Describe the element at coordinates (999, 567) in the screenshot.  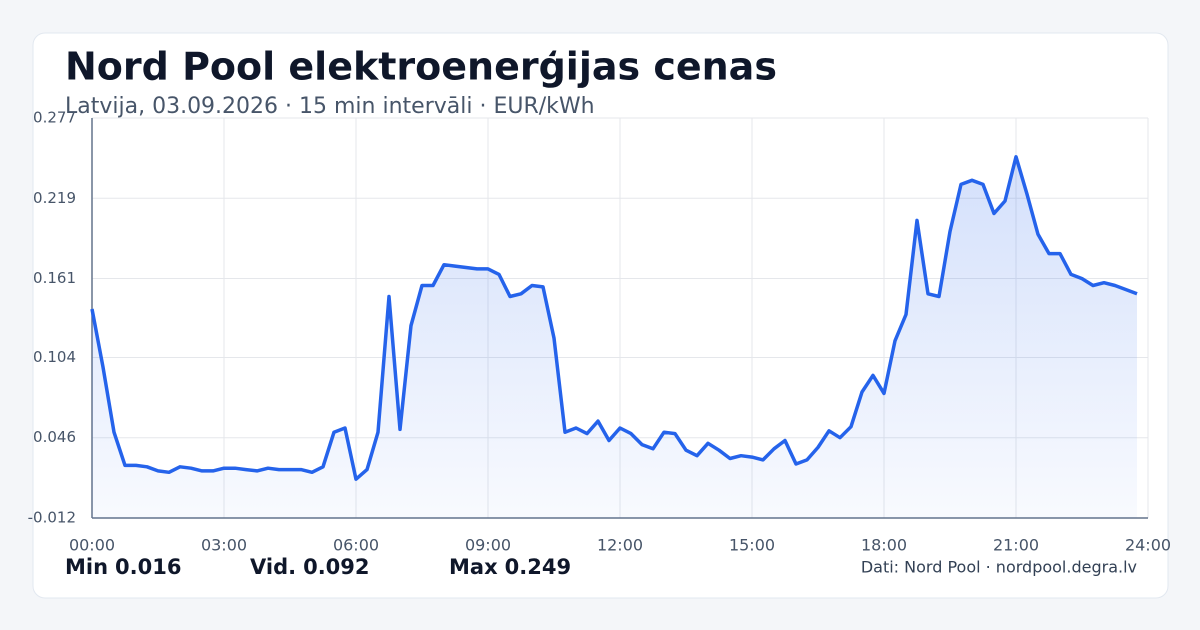
I see `source: Dati: Nord Pool · nordpool.degra.lv` at that location.